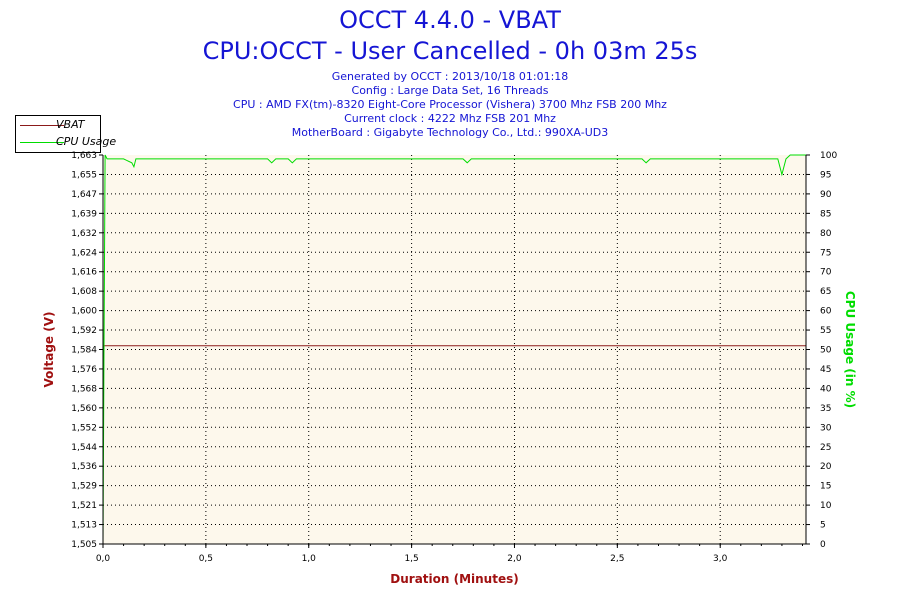  I want to click on legend-swatch-cpu-usage, so click(42, 142).